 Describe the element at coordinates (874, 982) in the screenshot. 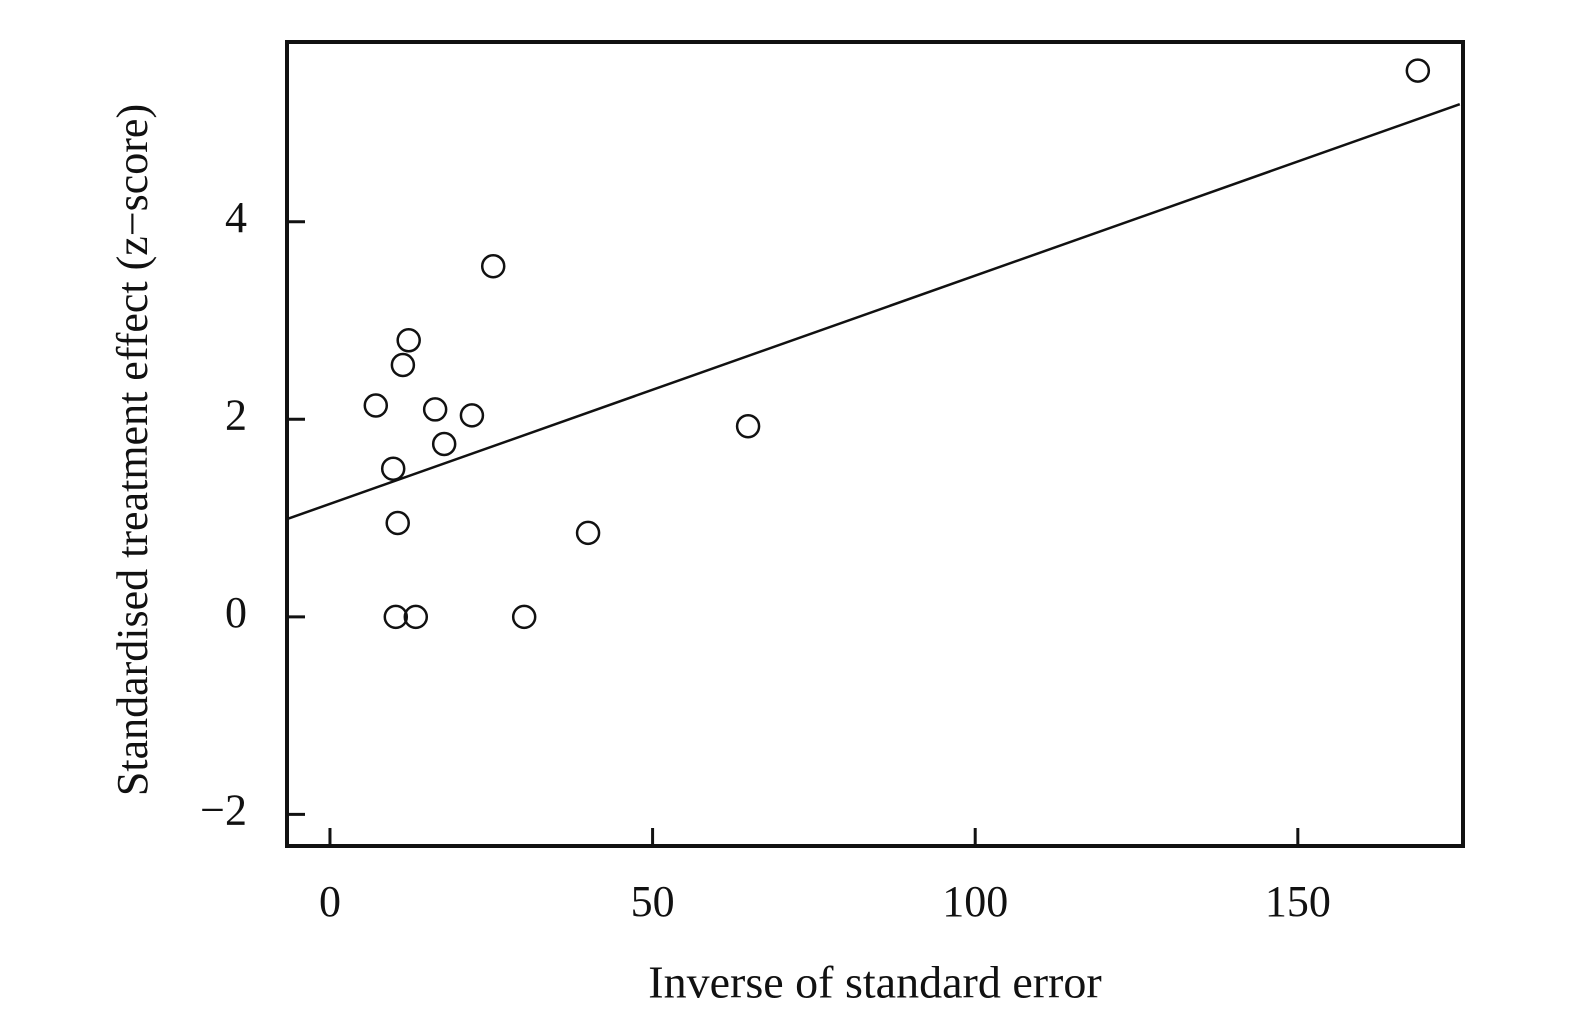

I see `x-axis-label: Inverse of standard error` at that location.